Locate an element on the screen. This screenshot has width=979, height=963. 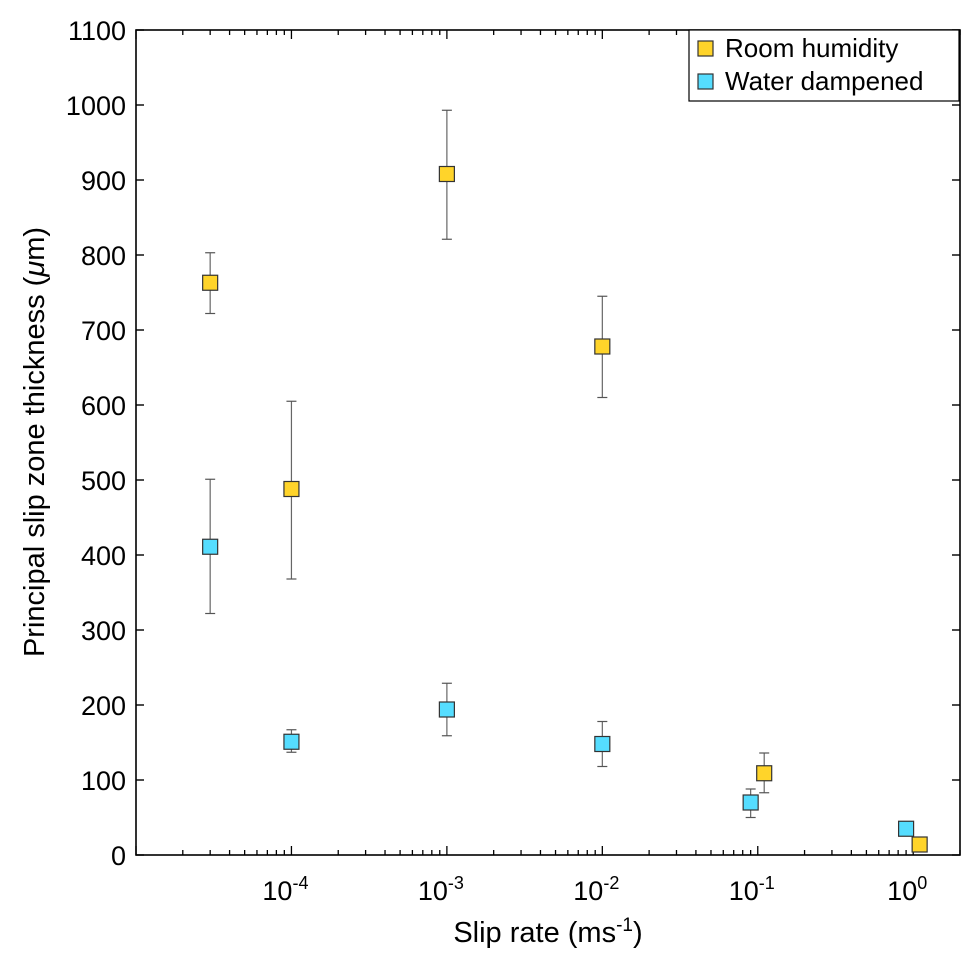
y-tick-label: 1000 is located at coordinates (96, 106).